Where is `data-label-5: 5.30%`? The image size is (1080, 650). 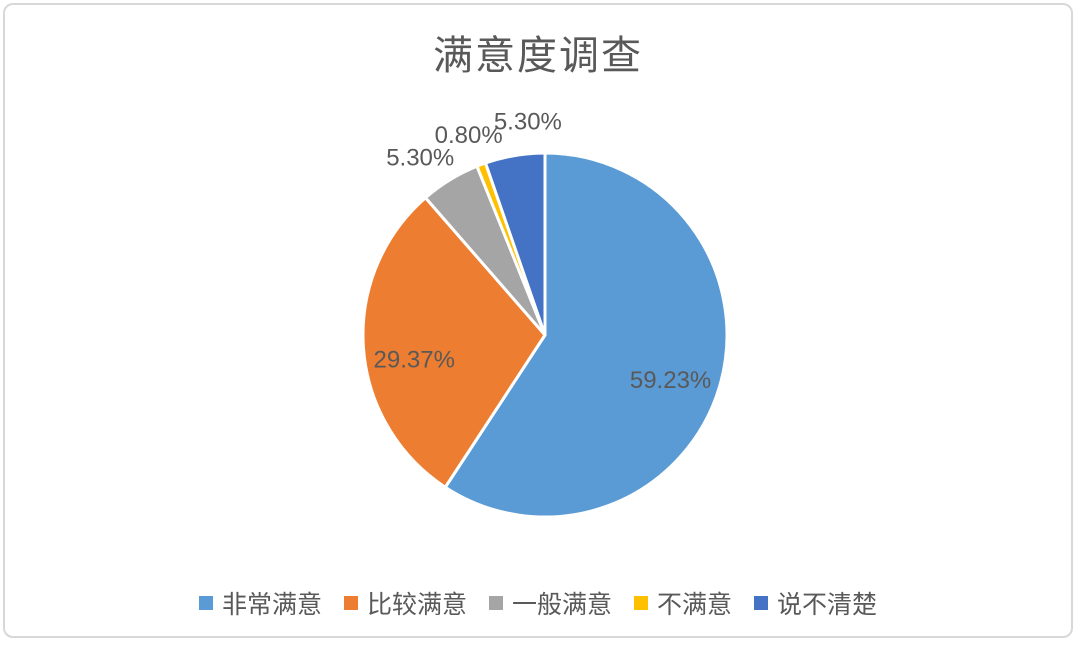
data-label-5: 5.30% is located at coordinates (528, 121).